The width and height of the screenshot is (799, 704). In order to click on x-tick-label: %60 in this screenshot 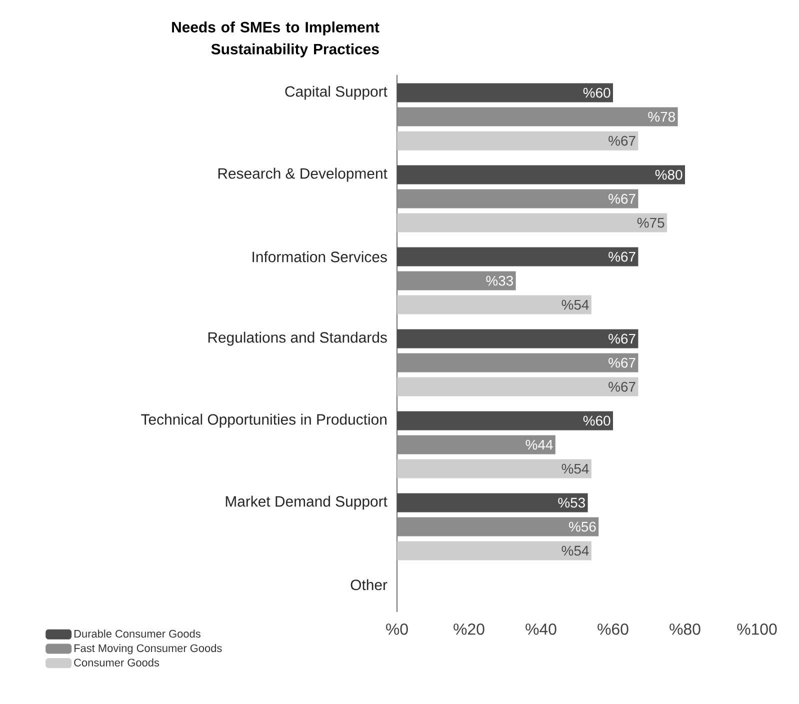, I will do `click(613, 629)`.